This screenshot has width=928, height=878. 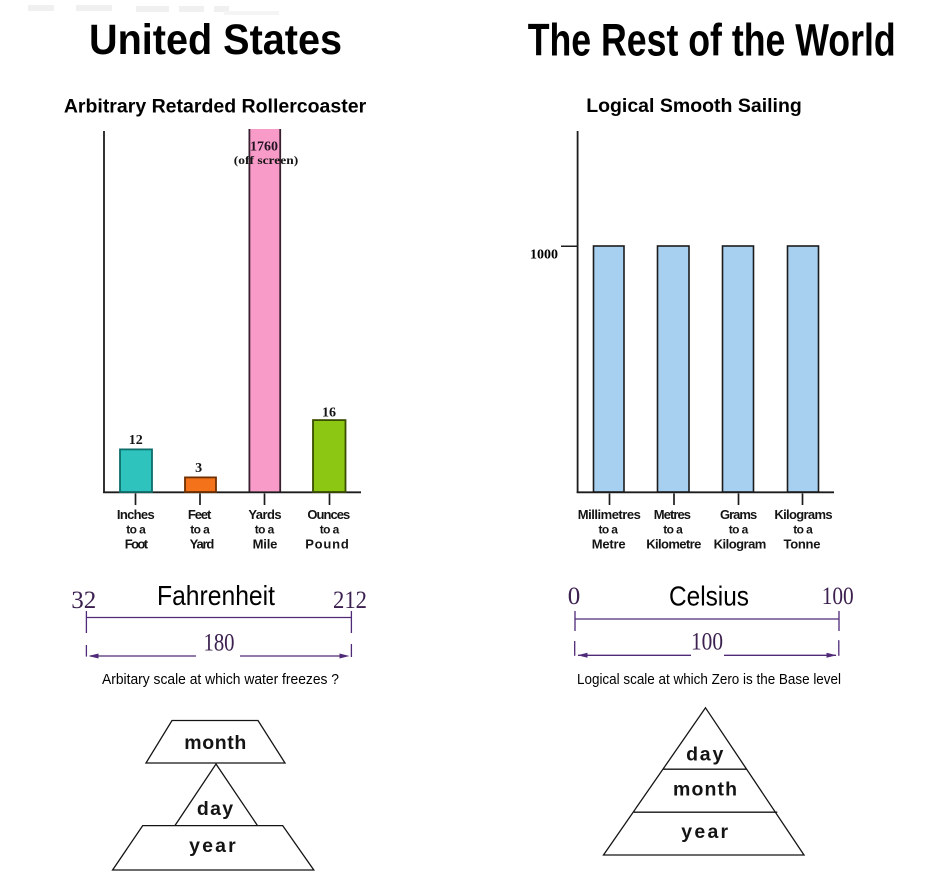 I want to click on svg-text: Ounces, so click(x=328, y=514).